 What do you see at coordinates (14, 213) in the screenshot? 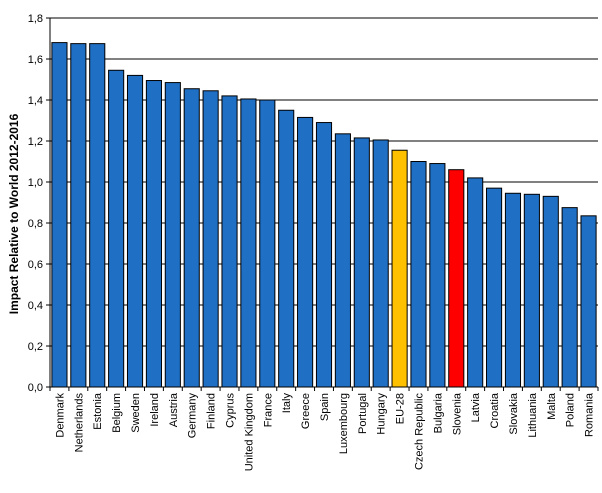
I see `y-axis-title: Impact Relative to World 2012-2016` at bounding box center [14, 213].